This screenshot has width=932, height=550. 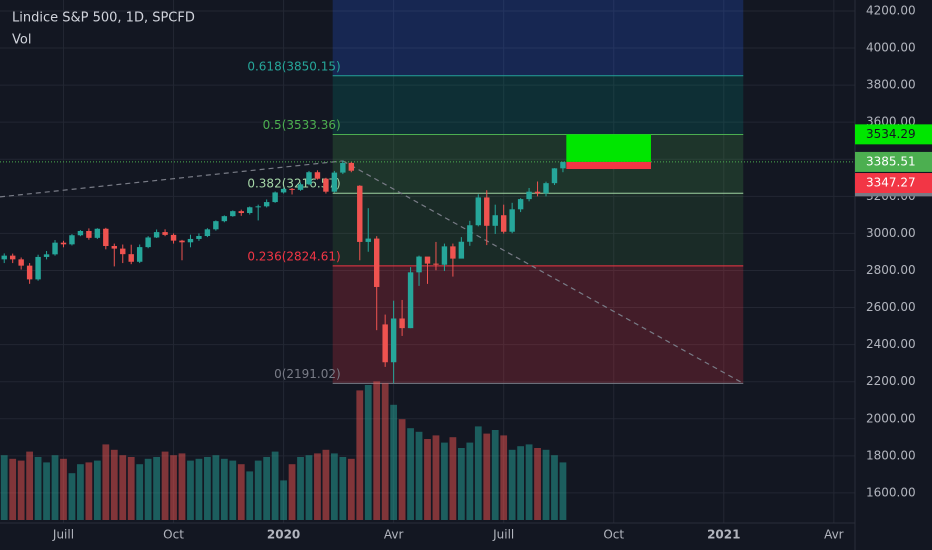 What do you see at coordinates (608, 148) in the screenshot?
I see `position-target` at bounding box center [608, 148].